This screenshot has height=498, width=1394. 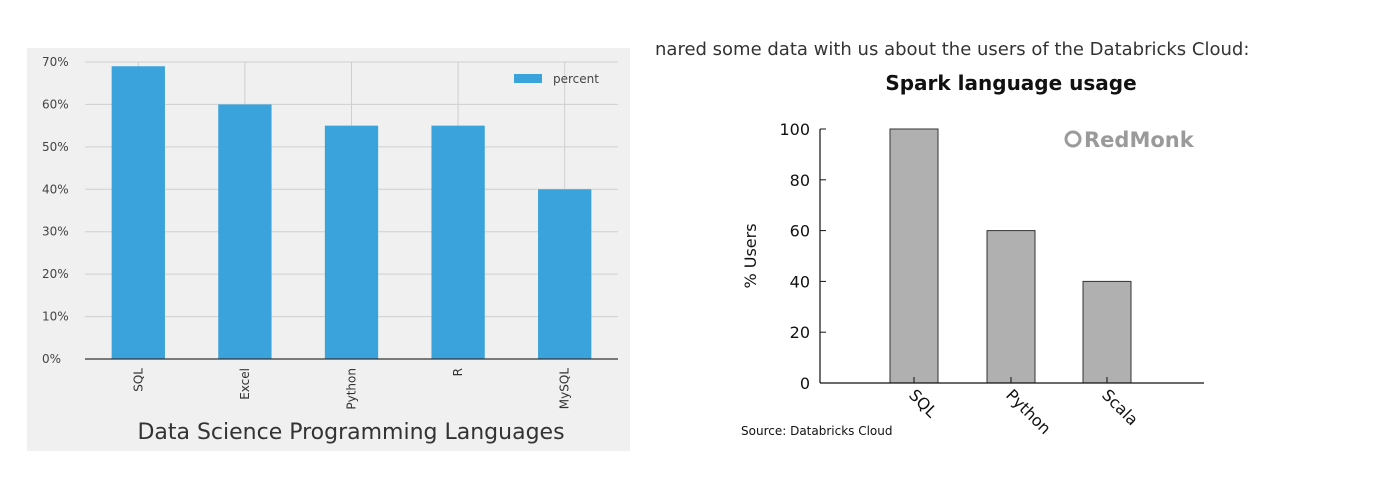 What do you see at coordinates (350, 432) in the screenshot?
I see `left-x-axis-title: Data Science Programming Languages` at bounding box center [350, 432].